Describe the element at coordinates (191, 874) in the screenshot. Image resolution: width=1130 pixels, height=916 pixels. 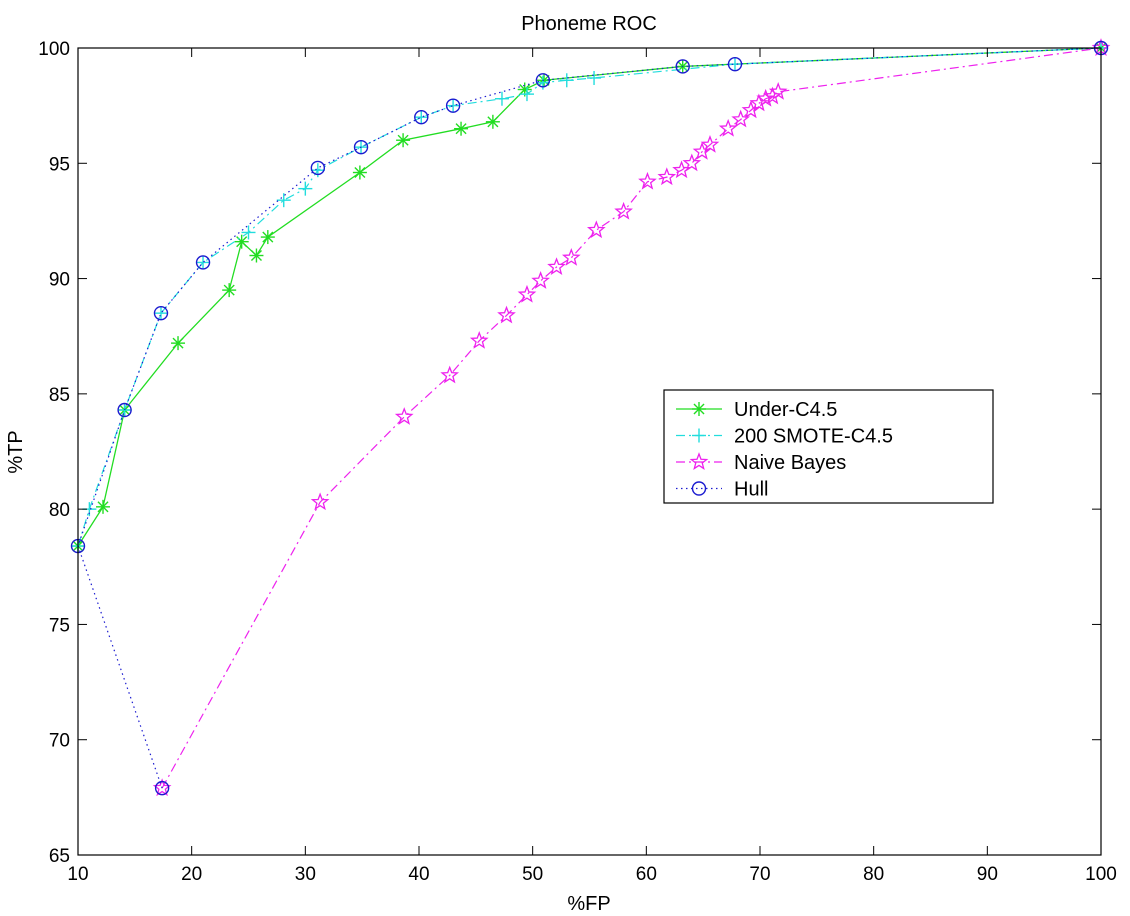
I see `x-tick-label-1: 20` at that location.